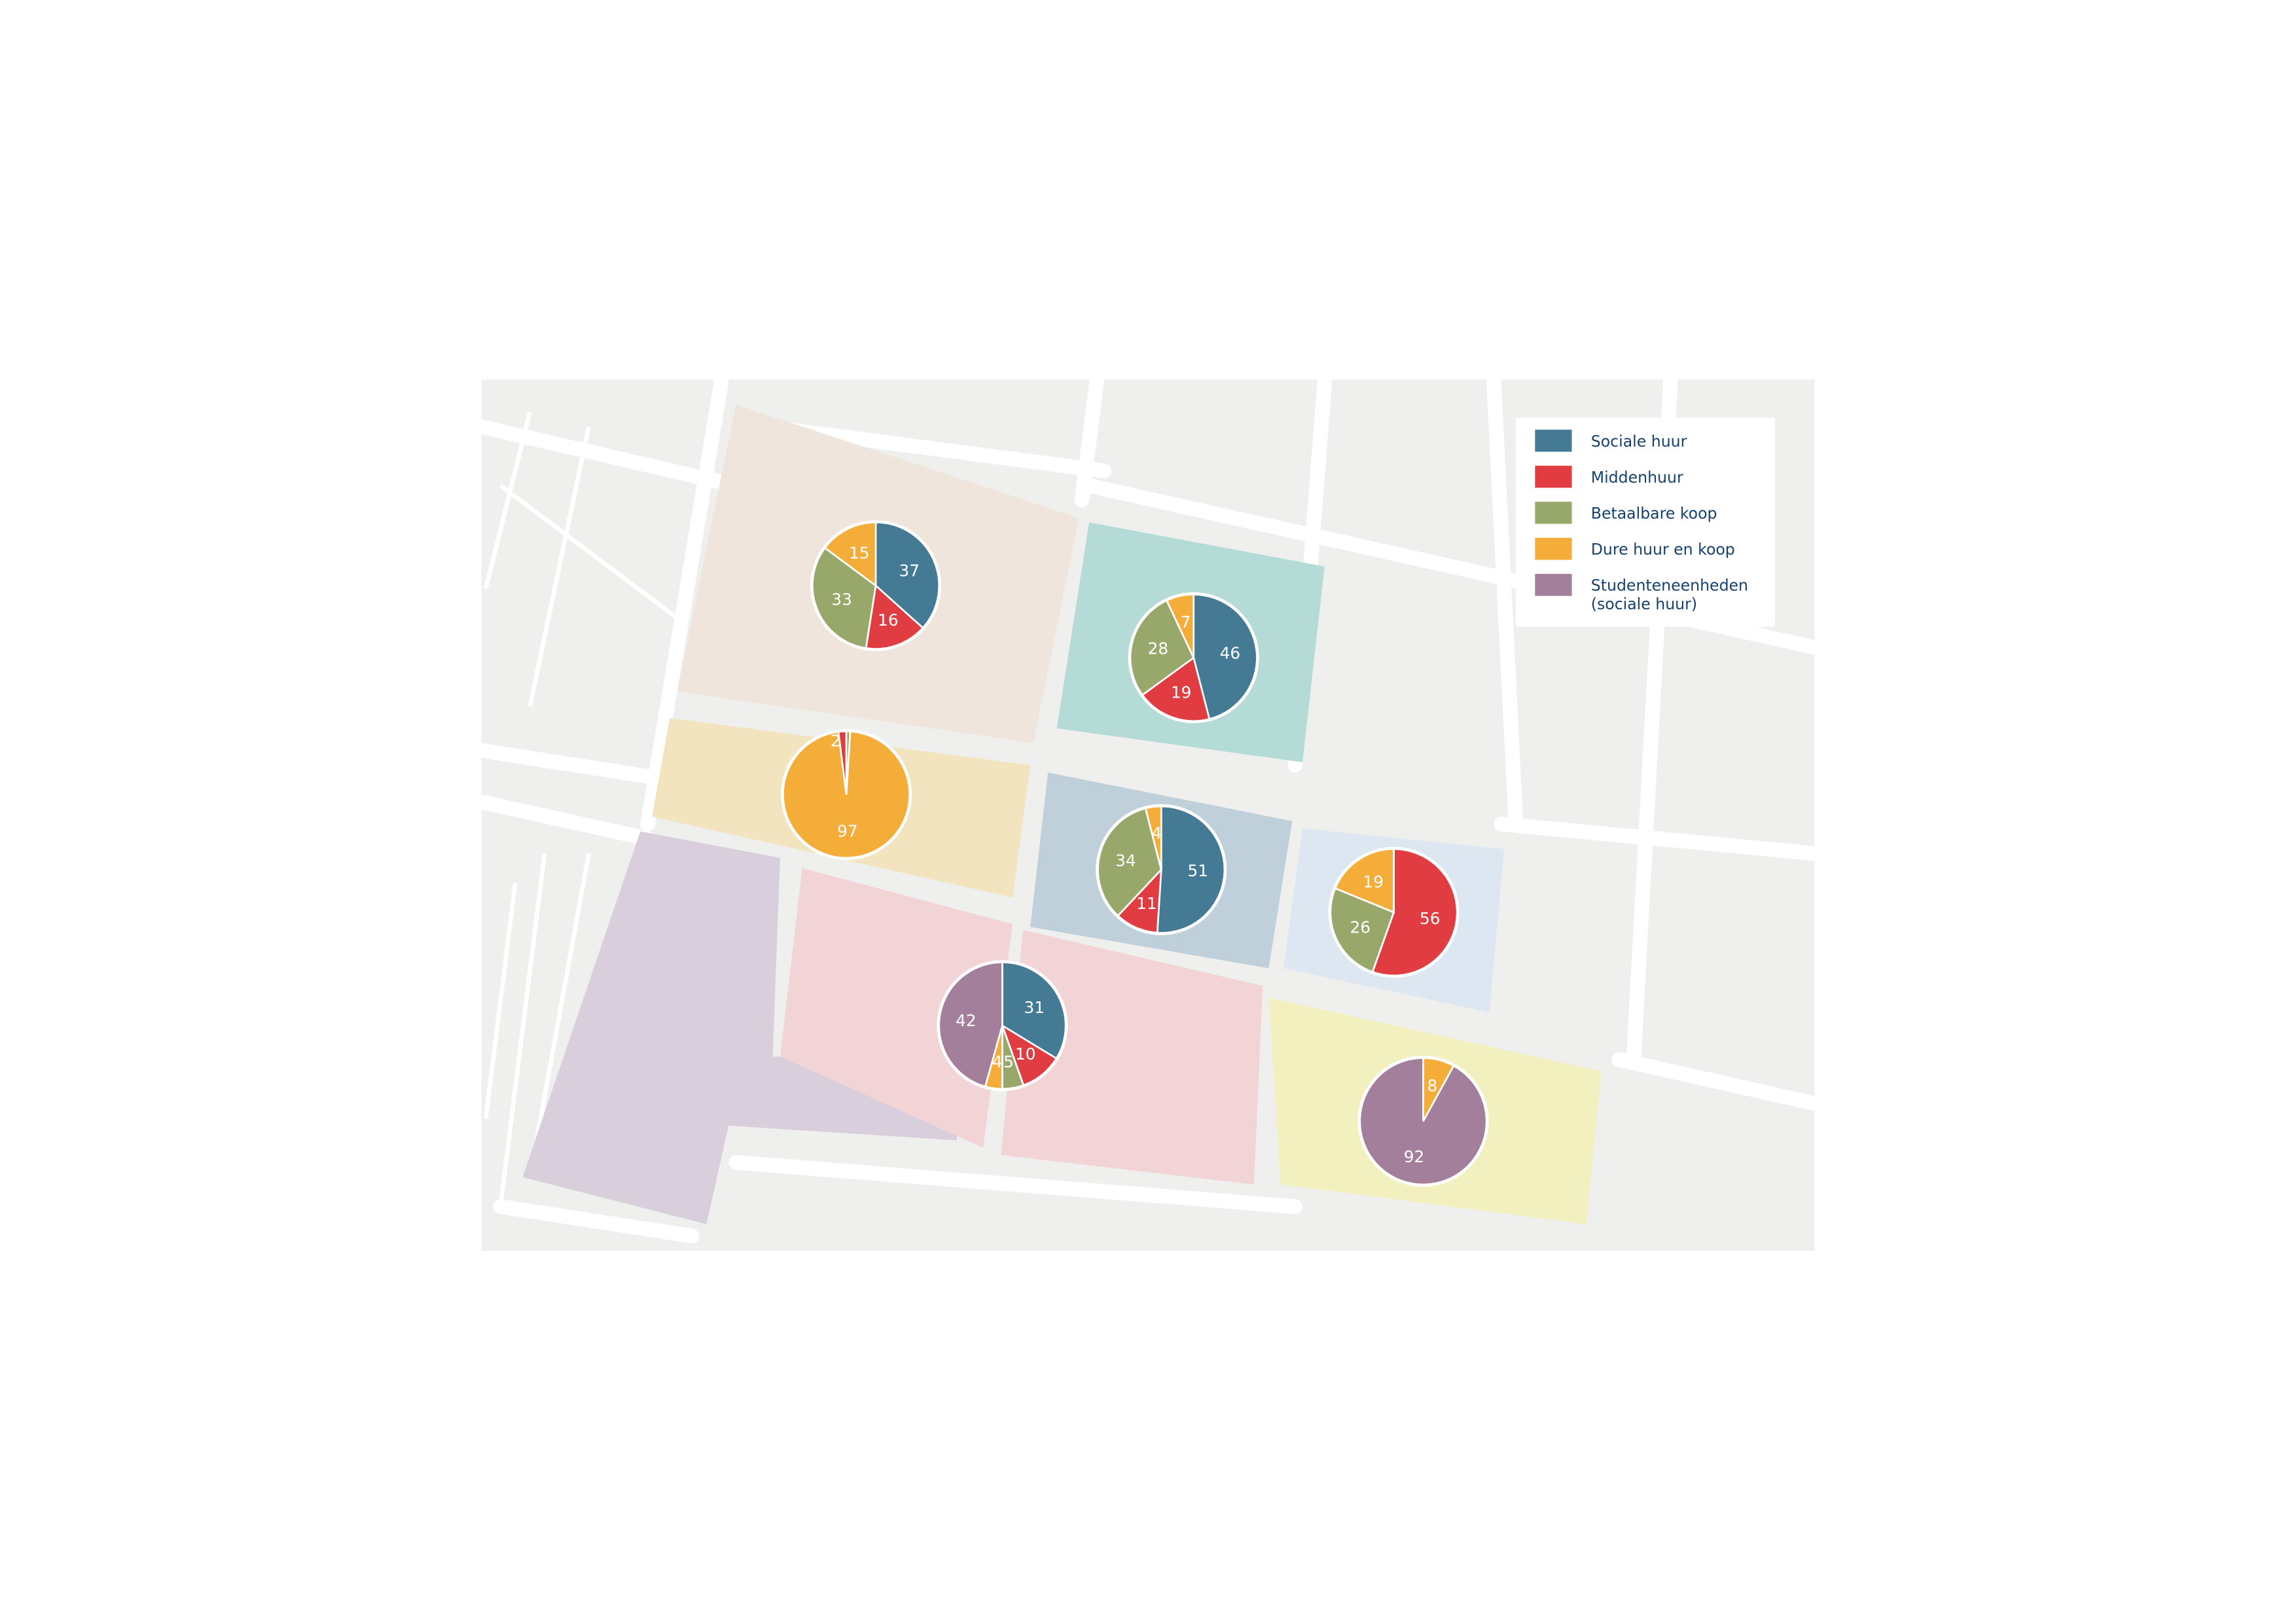 This screenshot has height=1623, width=2296. Describe the element at coordinates (1373, 881) in the screenshot. I see `pie-label-duur: 19` at that location.